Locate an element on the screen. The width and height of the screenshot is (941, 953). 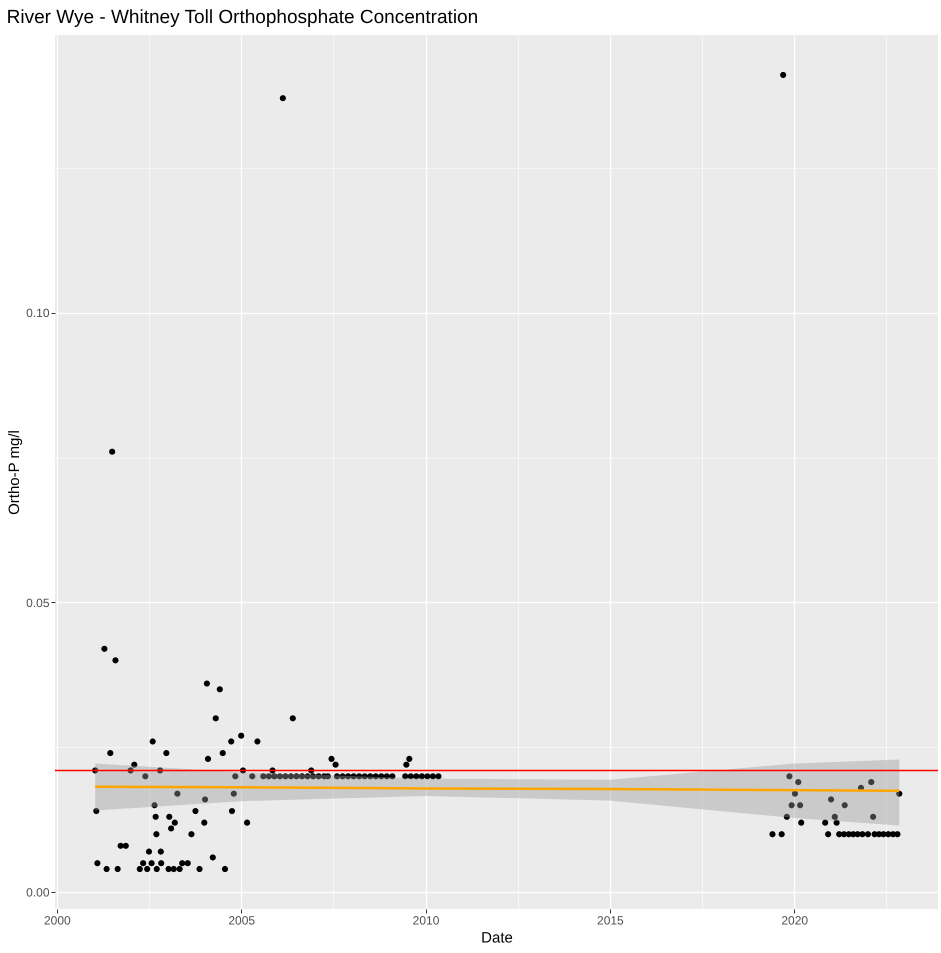
y-axis-title: Ortho-P mg/l is located at coordinates (15, 472).